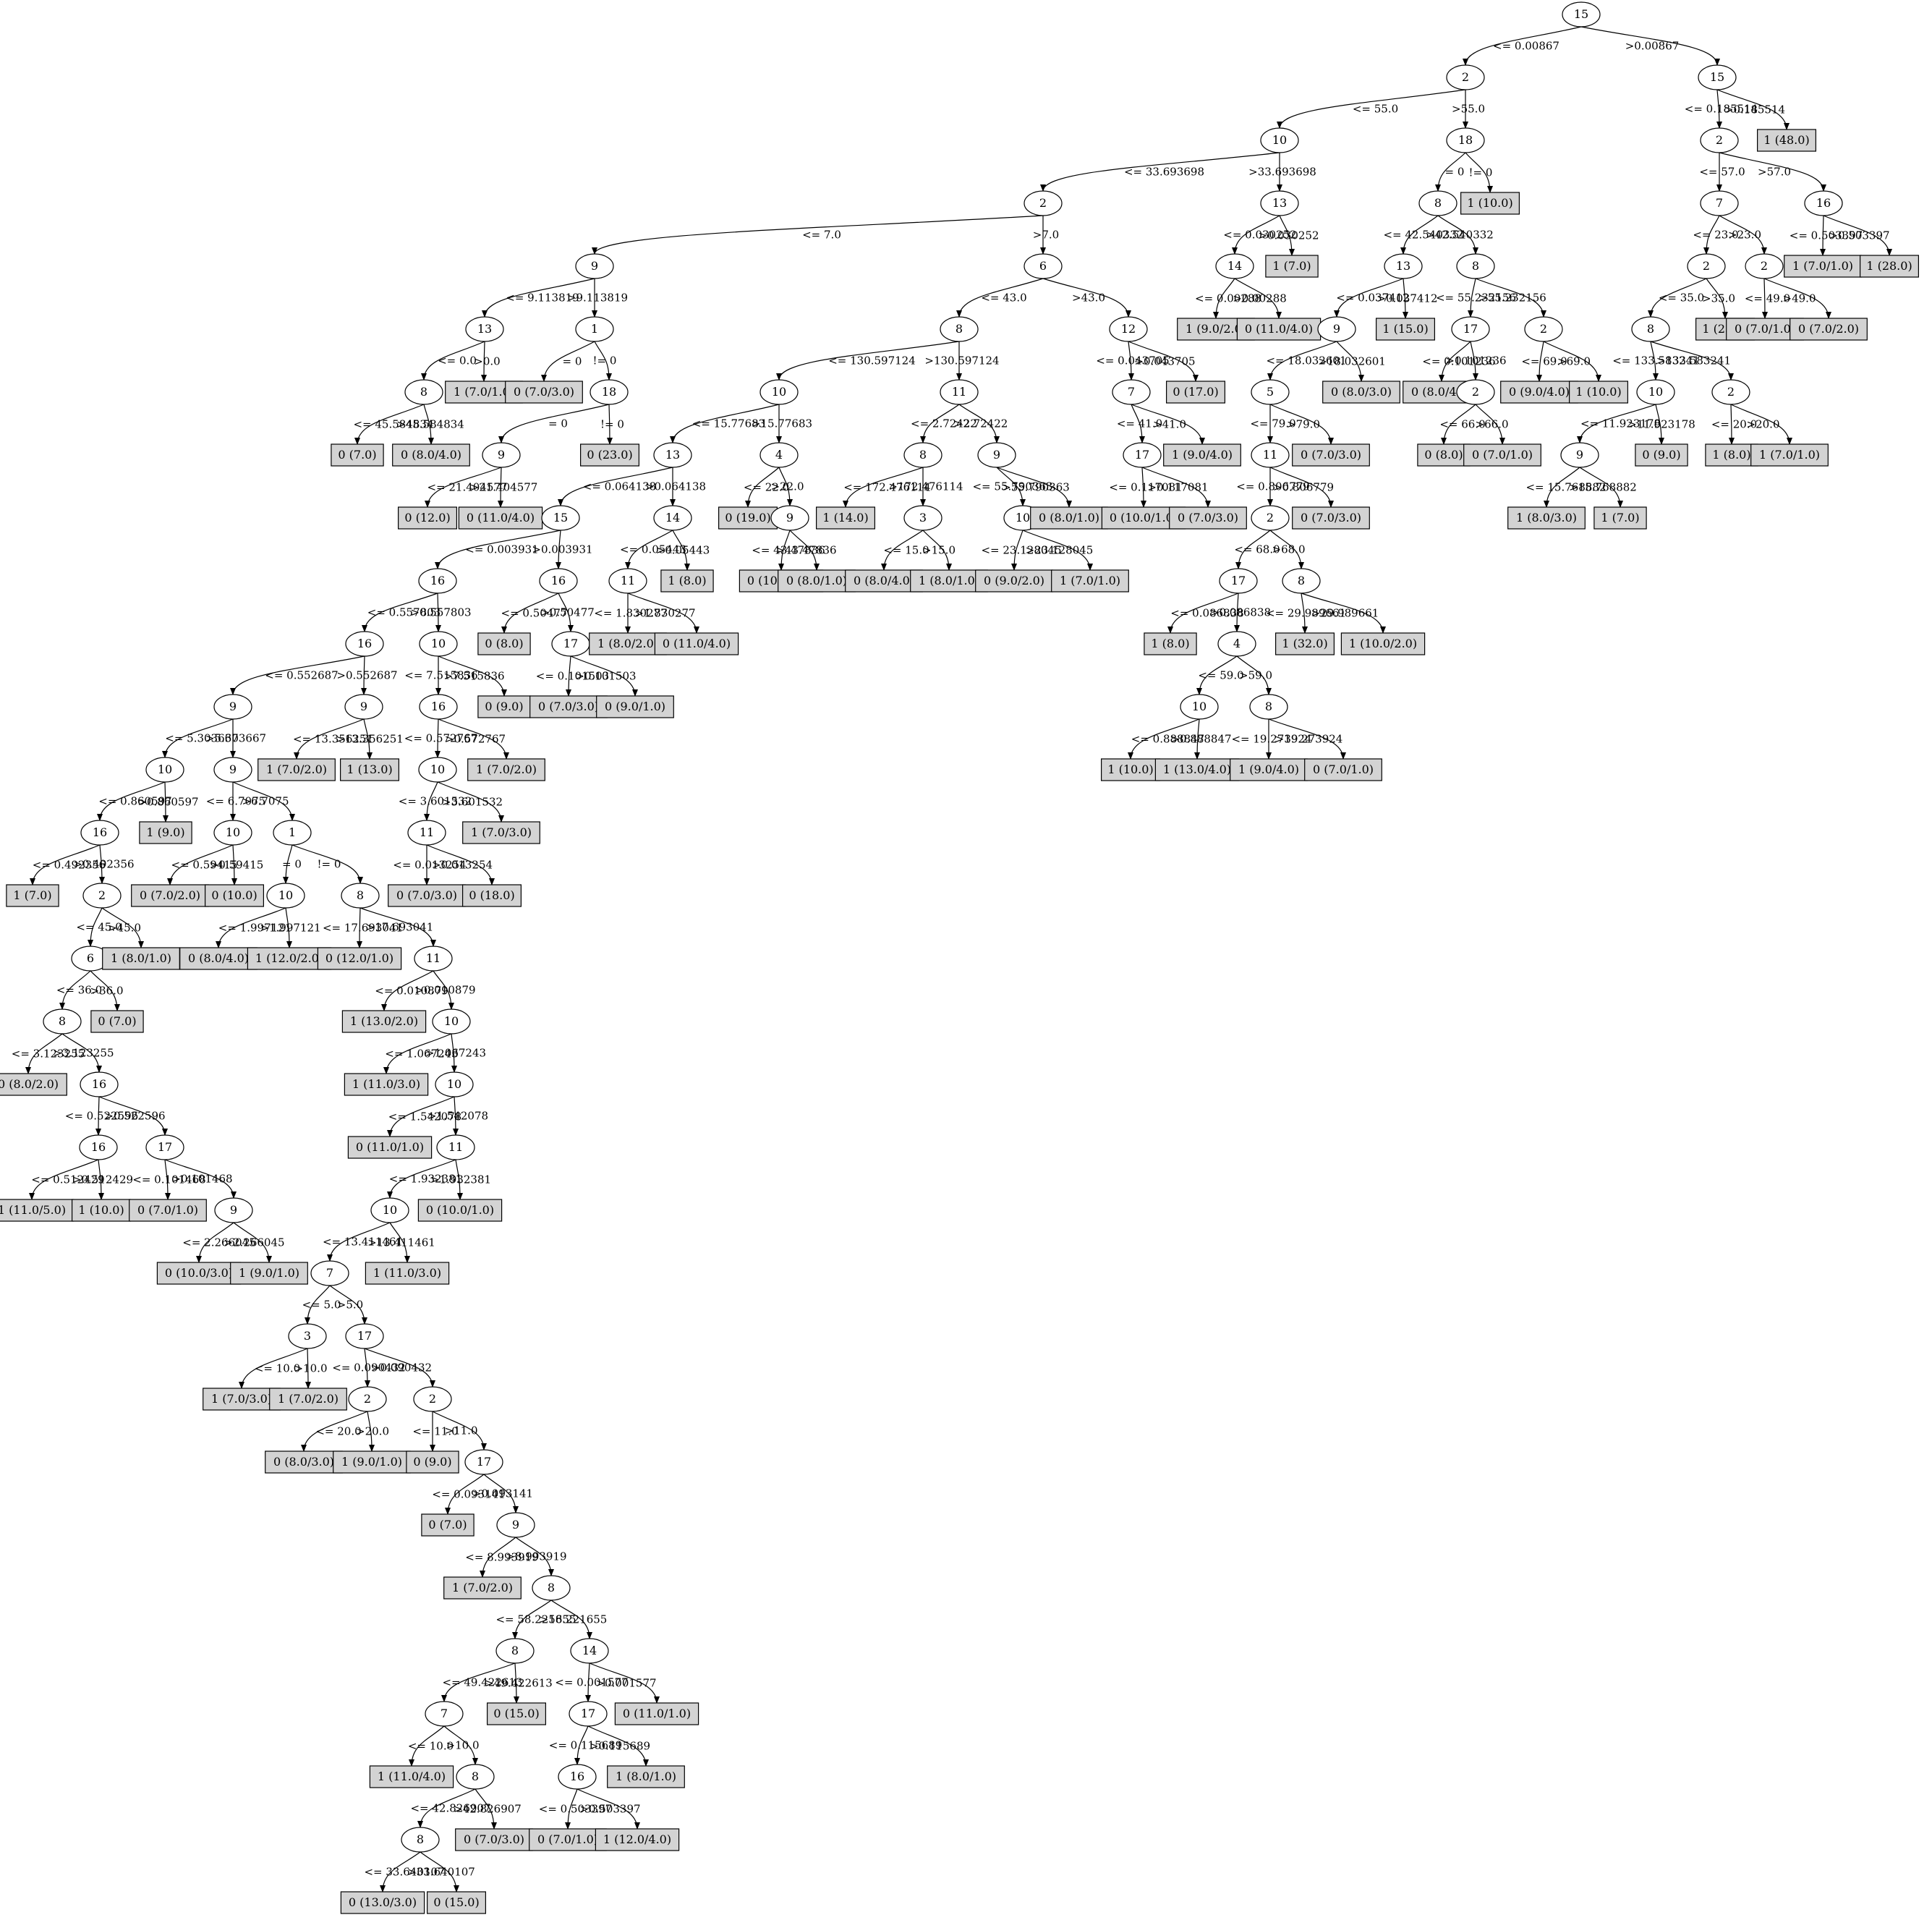 This screenshot has height=1920, width=1932. What do you see at coordinates (218, 959) in the screenshot?
I see `leaf-node: 0 (8.0/4.0)` at bounding box center [218, 959].